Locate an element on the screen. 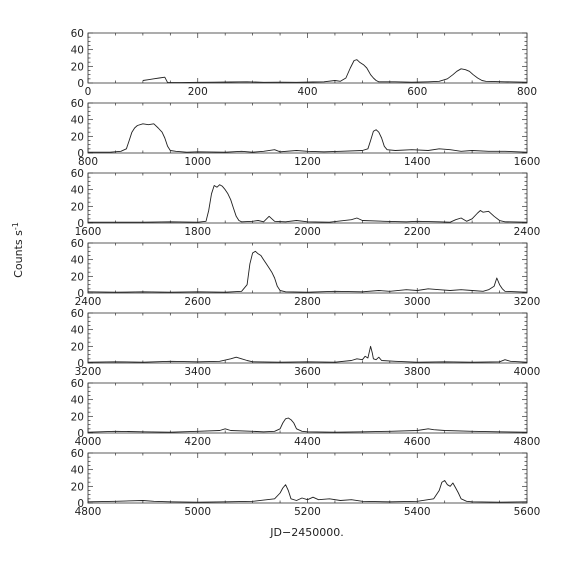 Image resolution: width=574 pixels, height=574 pixels. x-tick-label: 400 is located at coordinates (307, 92).